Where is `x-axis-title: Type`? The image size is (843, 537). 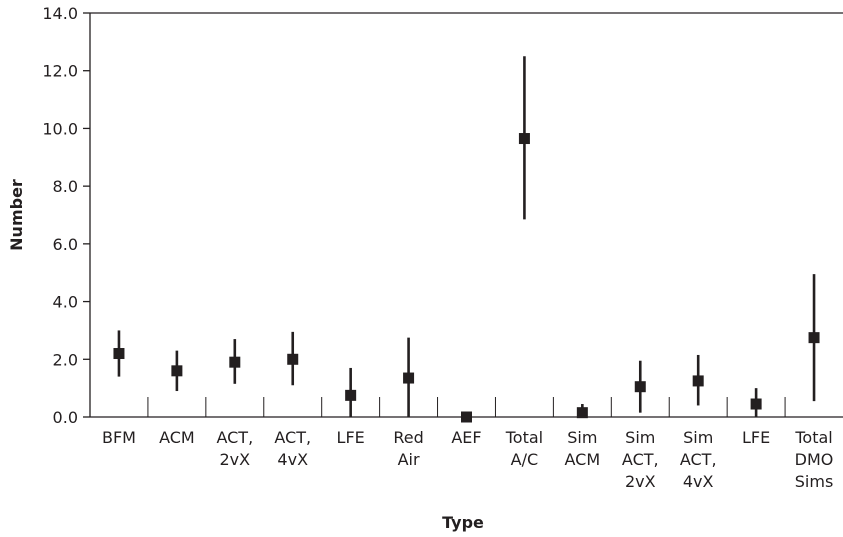 x-axis-title: Type is located at coordinates (463, 522).